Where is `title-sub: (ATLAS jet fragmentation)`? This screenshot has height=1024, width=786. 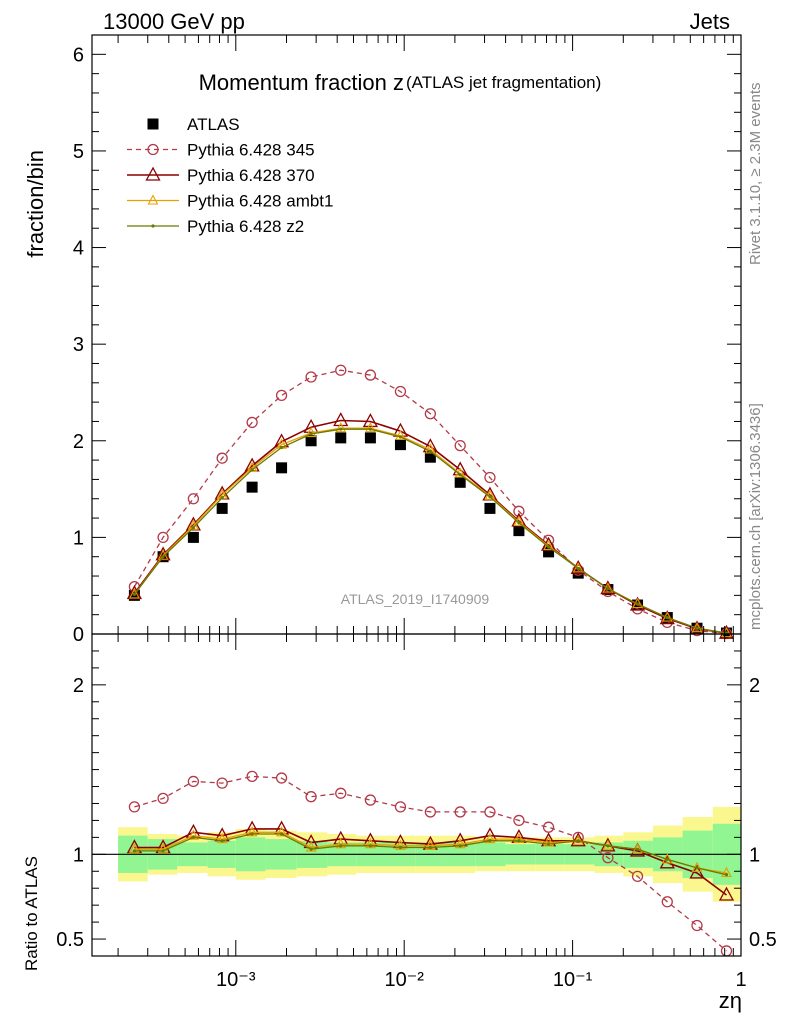
title-sub: (ATLAS jet fragmentation) is located at coordinates (503, 82).